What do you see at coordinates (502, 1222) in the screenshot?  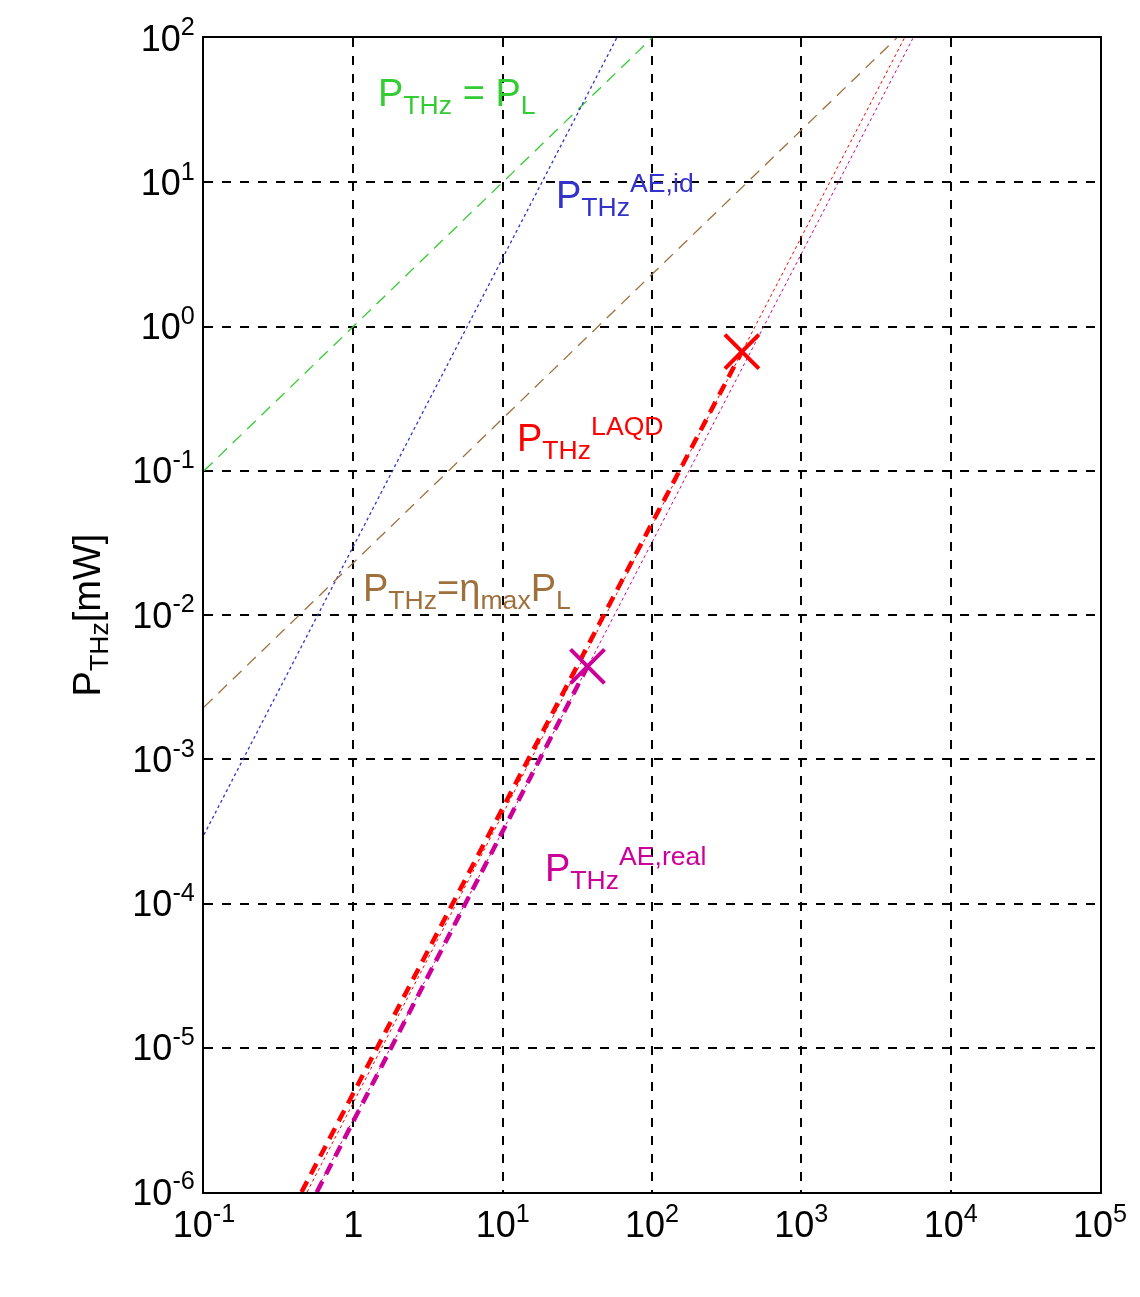 I see `x-tick-label: 10$^{1}$` at bounding box center [502, 1222].